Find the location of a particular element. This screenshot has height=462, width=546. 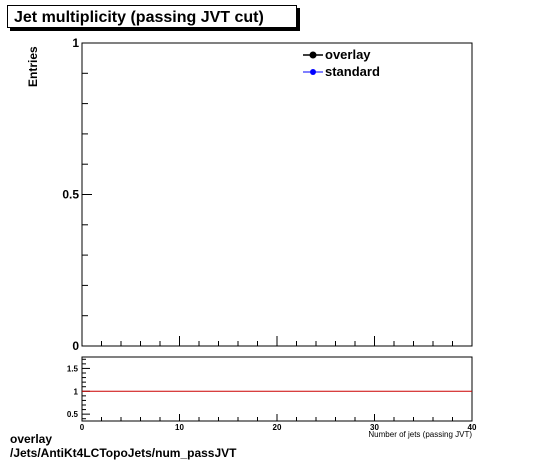

ratio-y-tick-label: 1.5 is located at coordinates (73, 368).